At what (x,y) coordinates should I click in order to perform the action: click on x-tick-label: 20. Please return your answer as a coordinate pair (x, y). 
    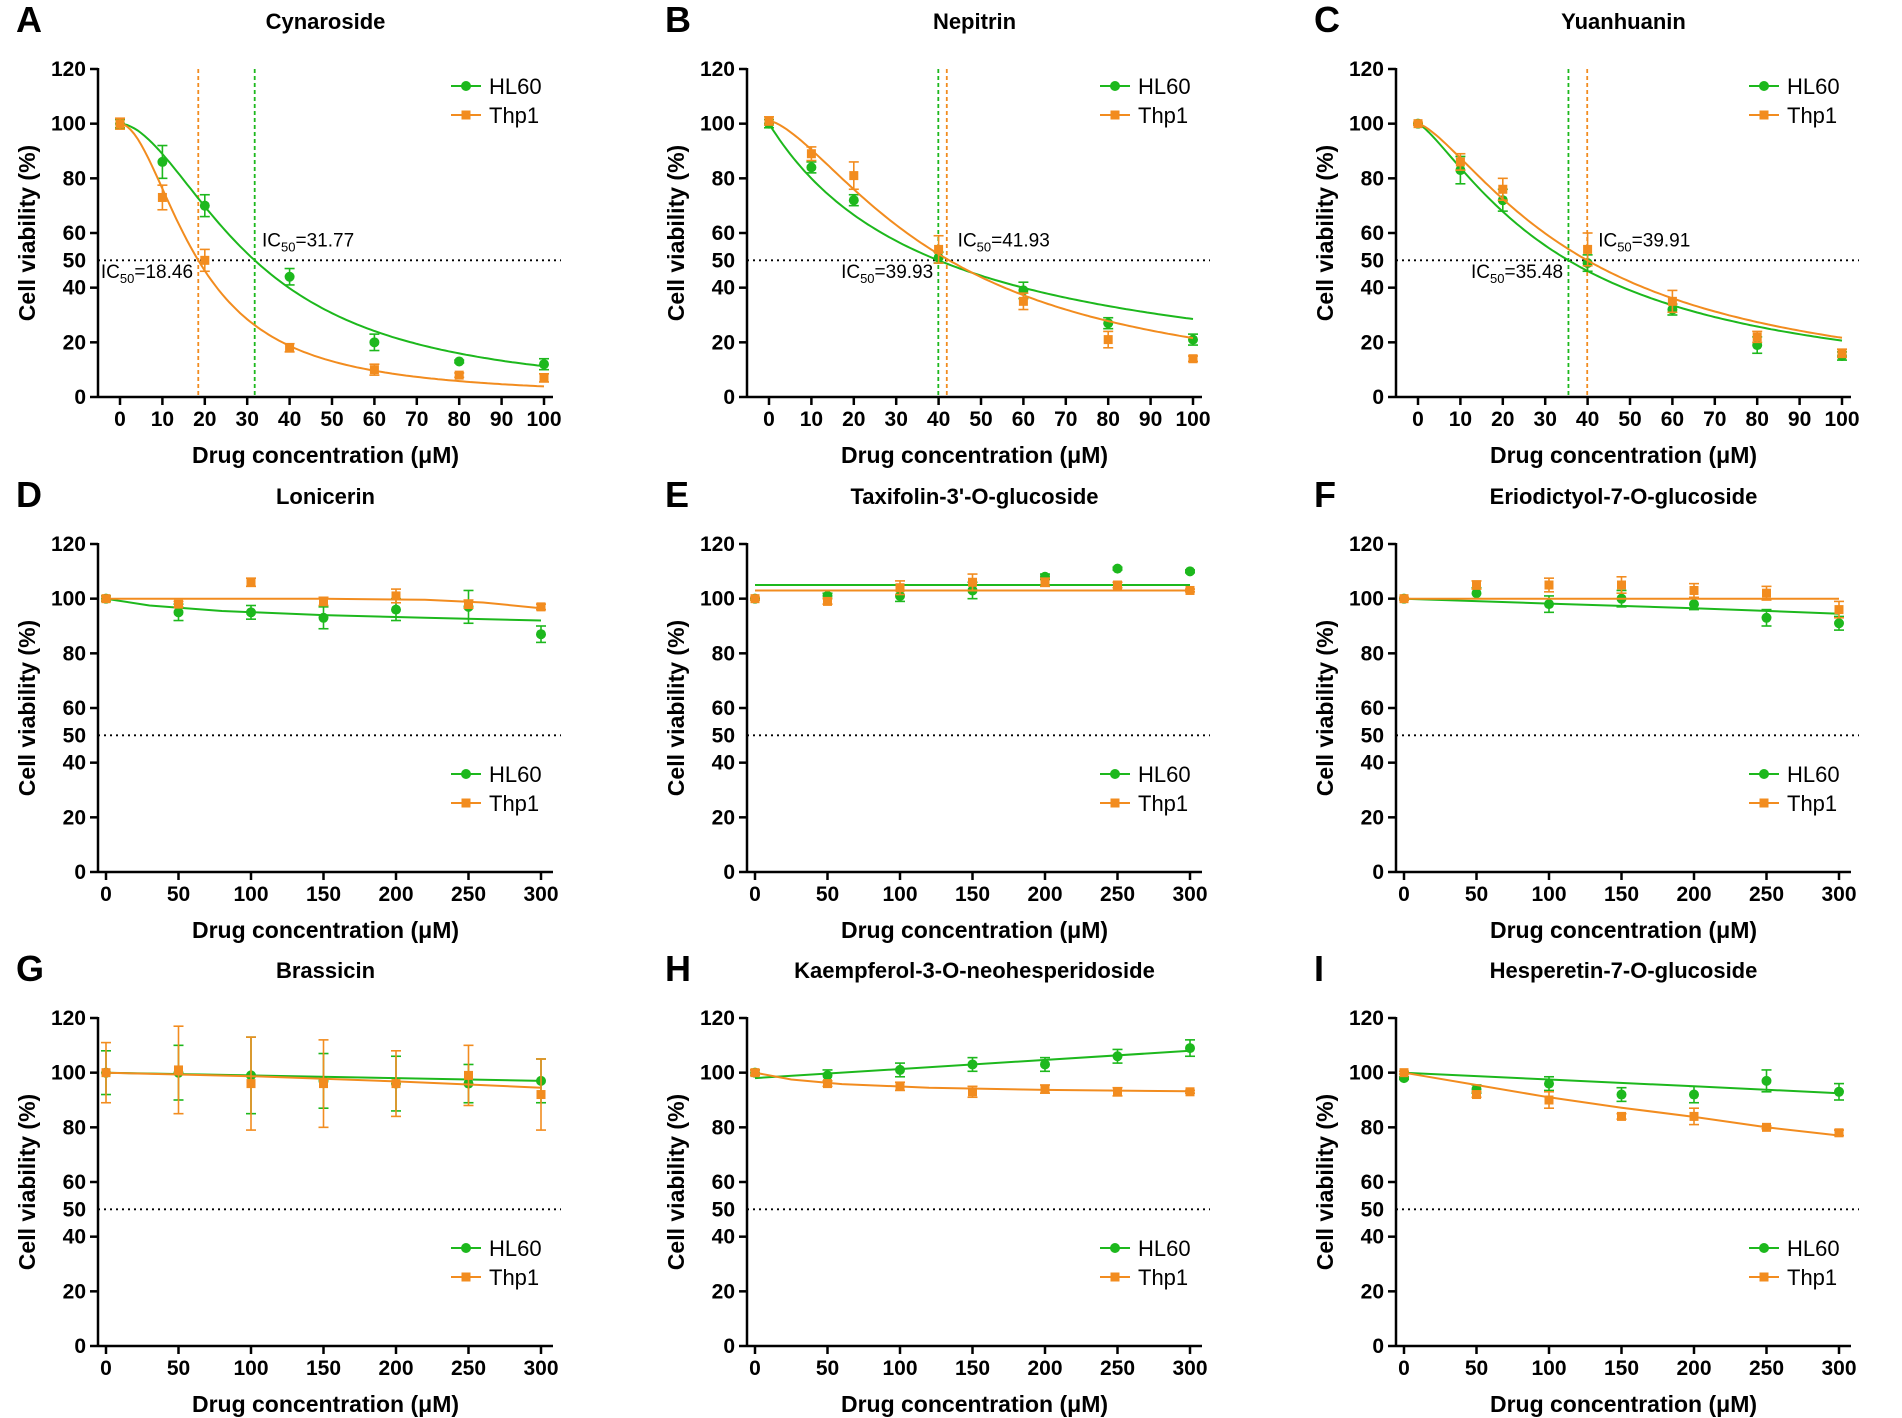
    Looking at the image, I should click on (204, 419).